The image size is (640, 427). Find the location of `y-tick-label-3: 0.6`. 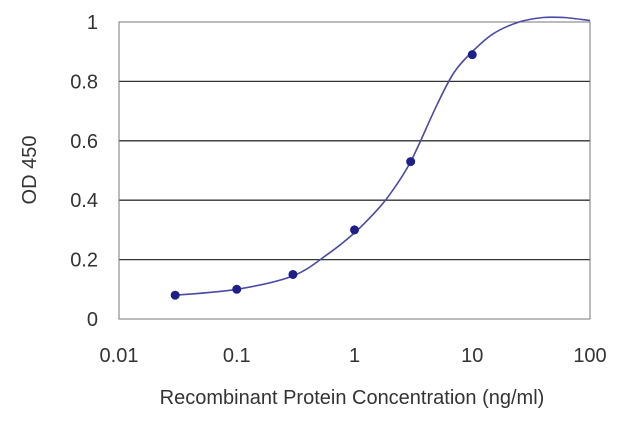

y-tick-label-3: 0.6 is located at coordinates (84, 142).